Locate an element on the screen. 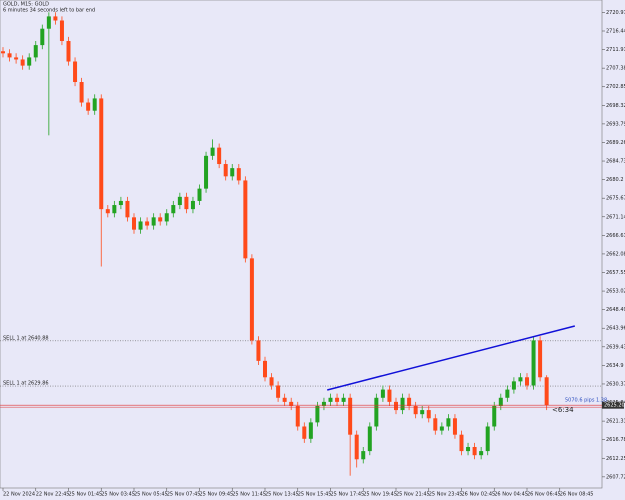  y-tick-label: 2711.91 is located at coordinates (615, 50).